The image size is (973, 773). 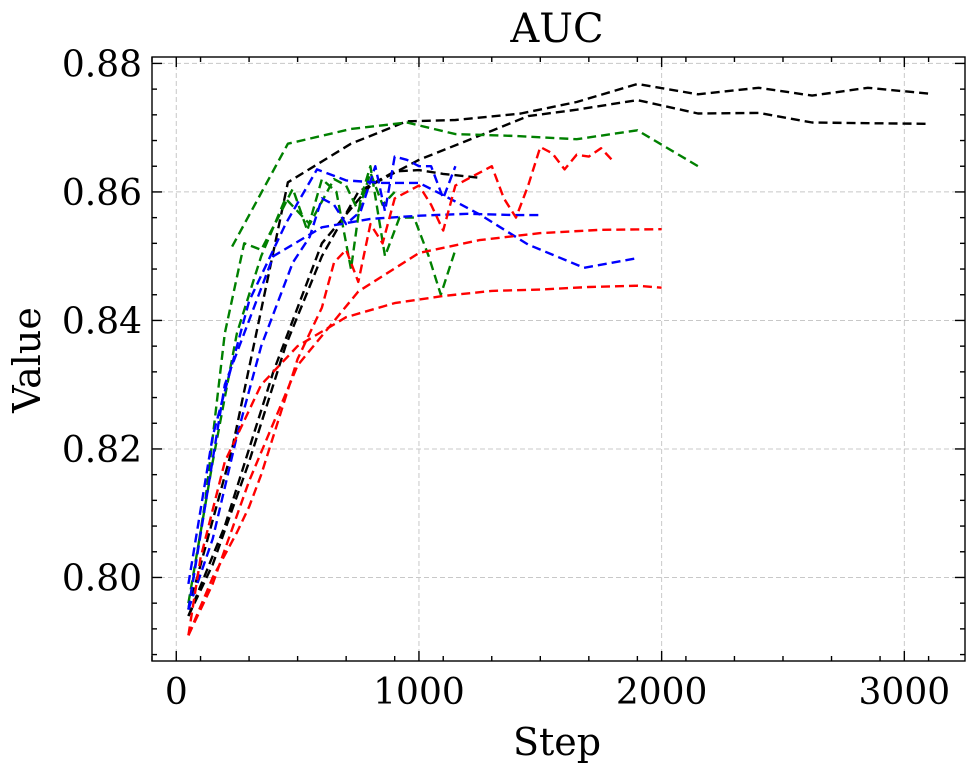 What do you see at coordinates (102, 450) in the screenshot?
I see `y-tick-label: 0.82` at bounding box center [102, 450].